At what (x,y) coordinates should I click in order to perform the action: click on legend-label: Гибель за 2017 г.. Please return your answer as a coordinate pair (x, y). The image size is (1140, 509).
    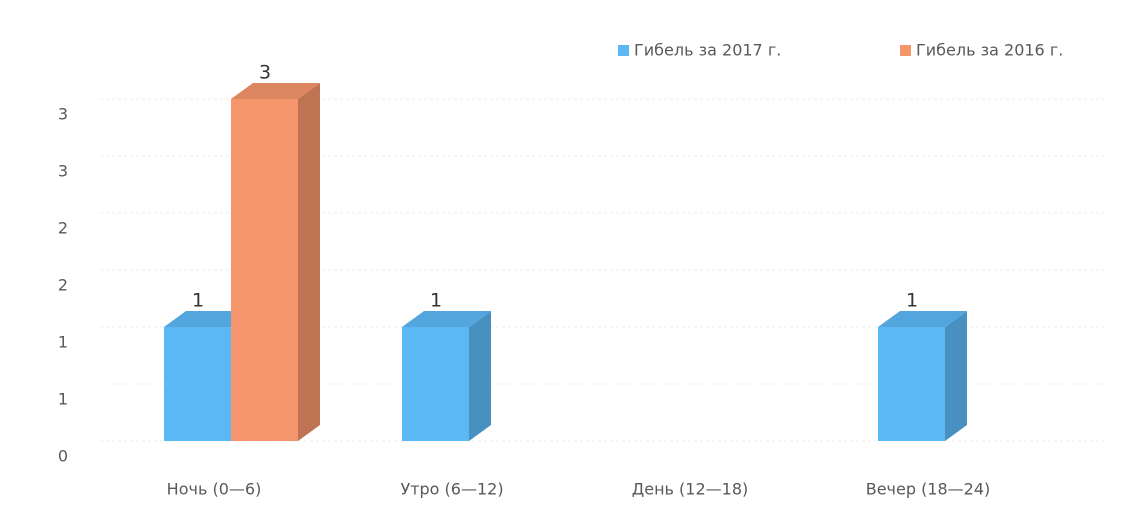
    Looking at the image, I should click on (707, 50).